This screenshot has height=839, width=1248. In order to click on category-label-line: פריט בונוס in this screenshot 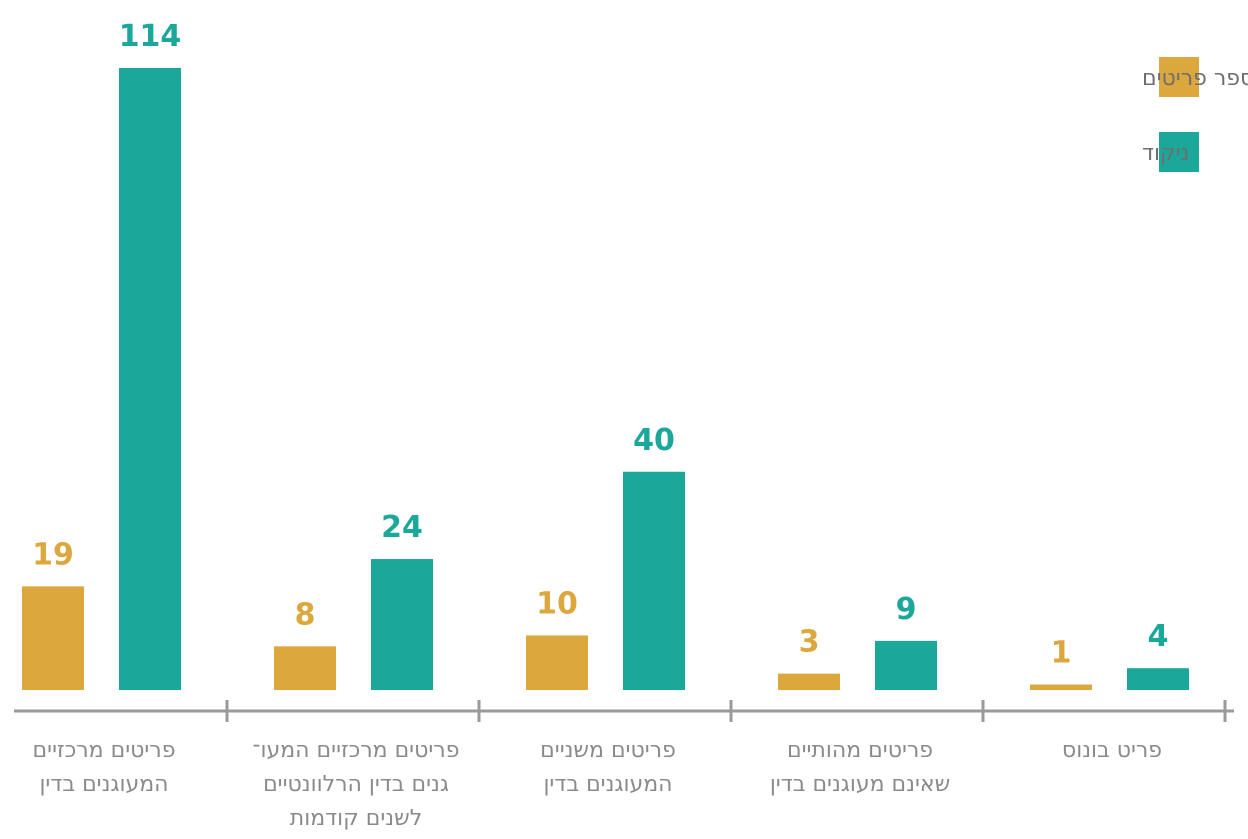, I will do `click(1112, 750)`.